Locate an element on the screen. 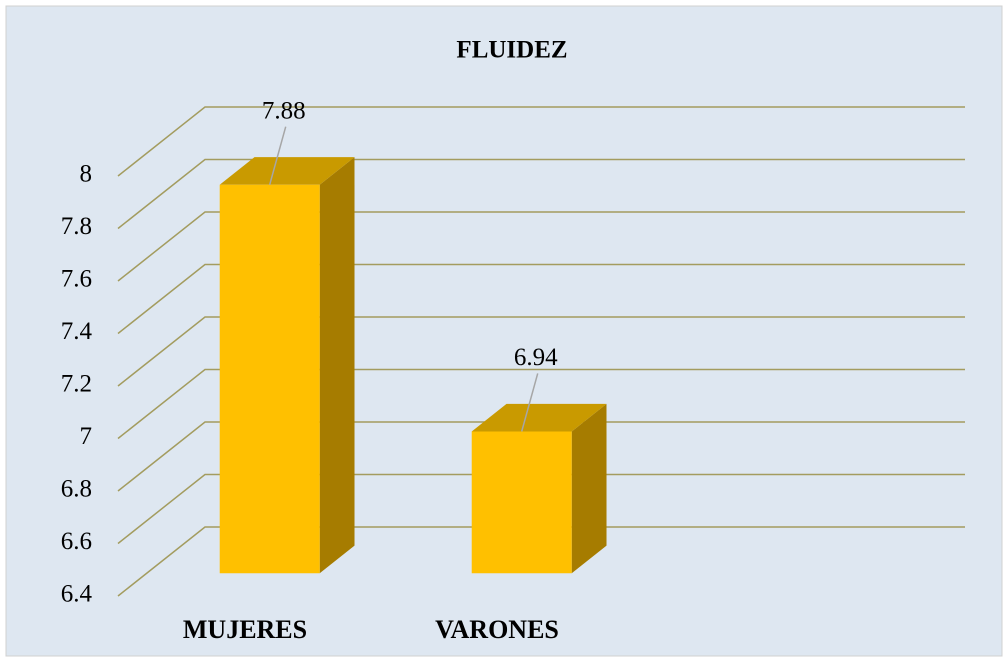  x-tick-label: MUJERES is located at coordinates (245, 629).